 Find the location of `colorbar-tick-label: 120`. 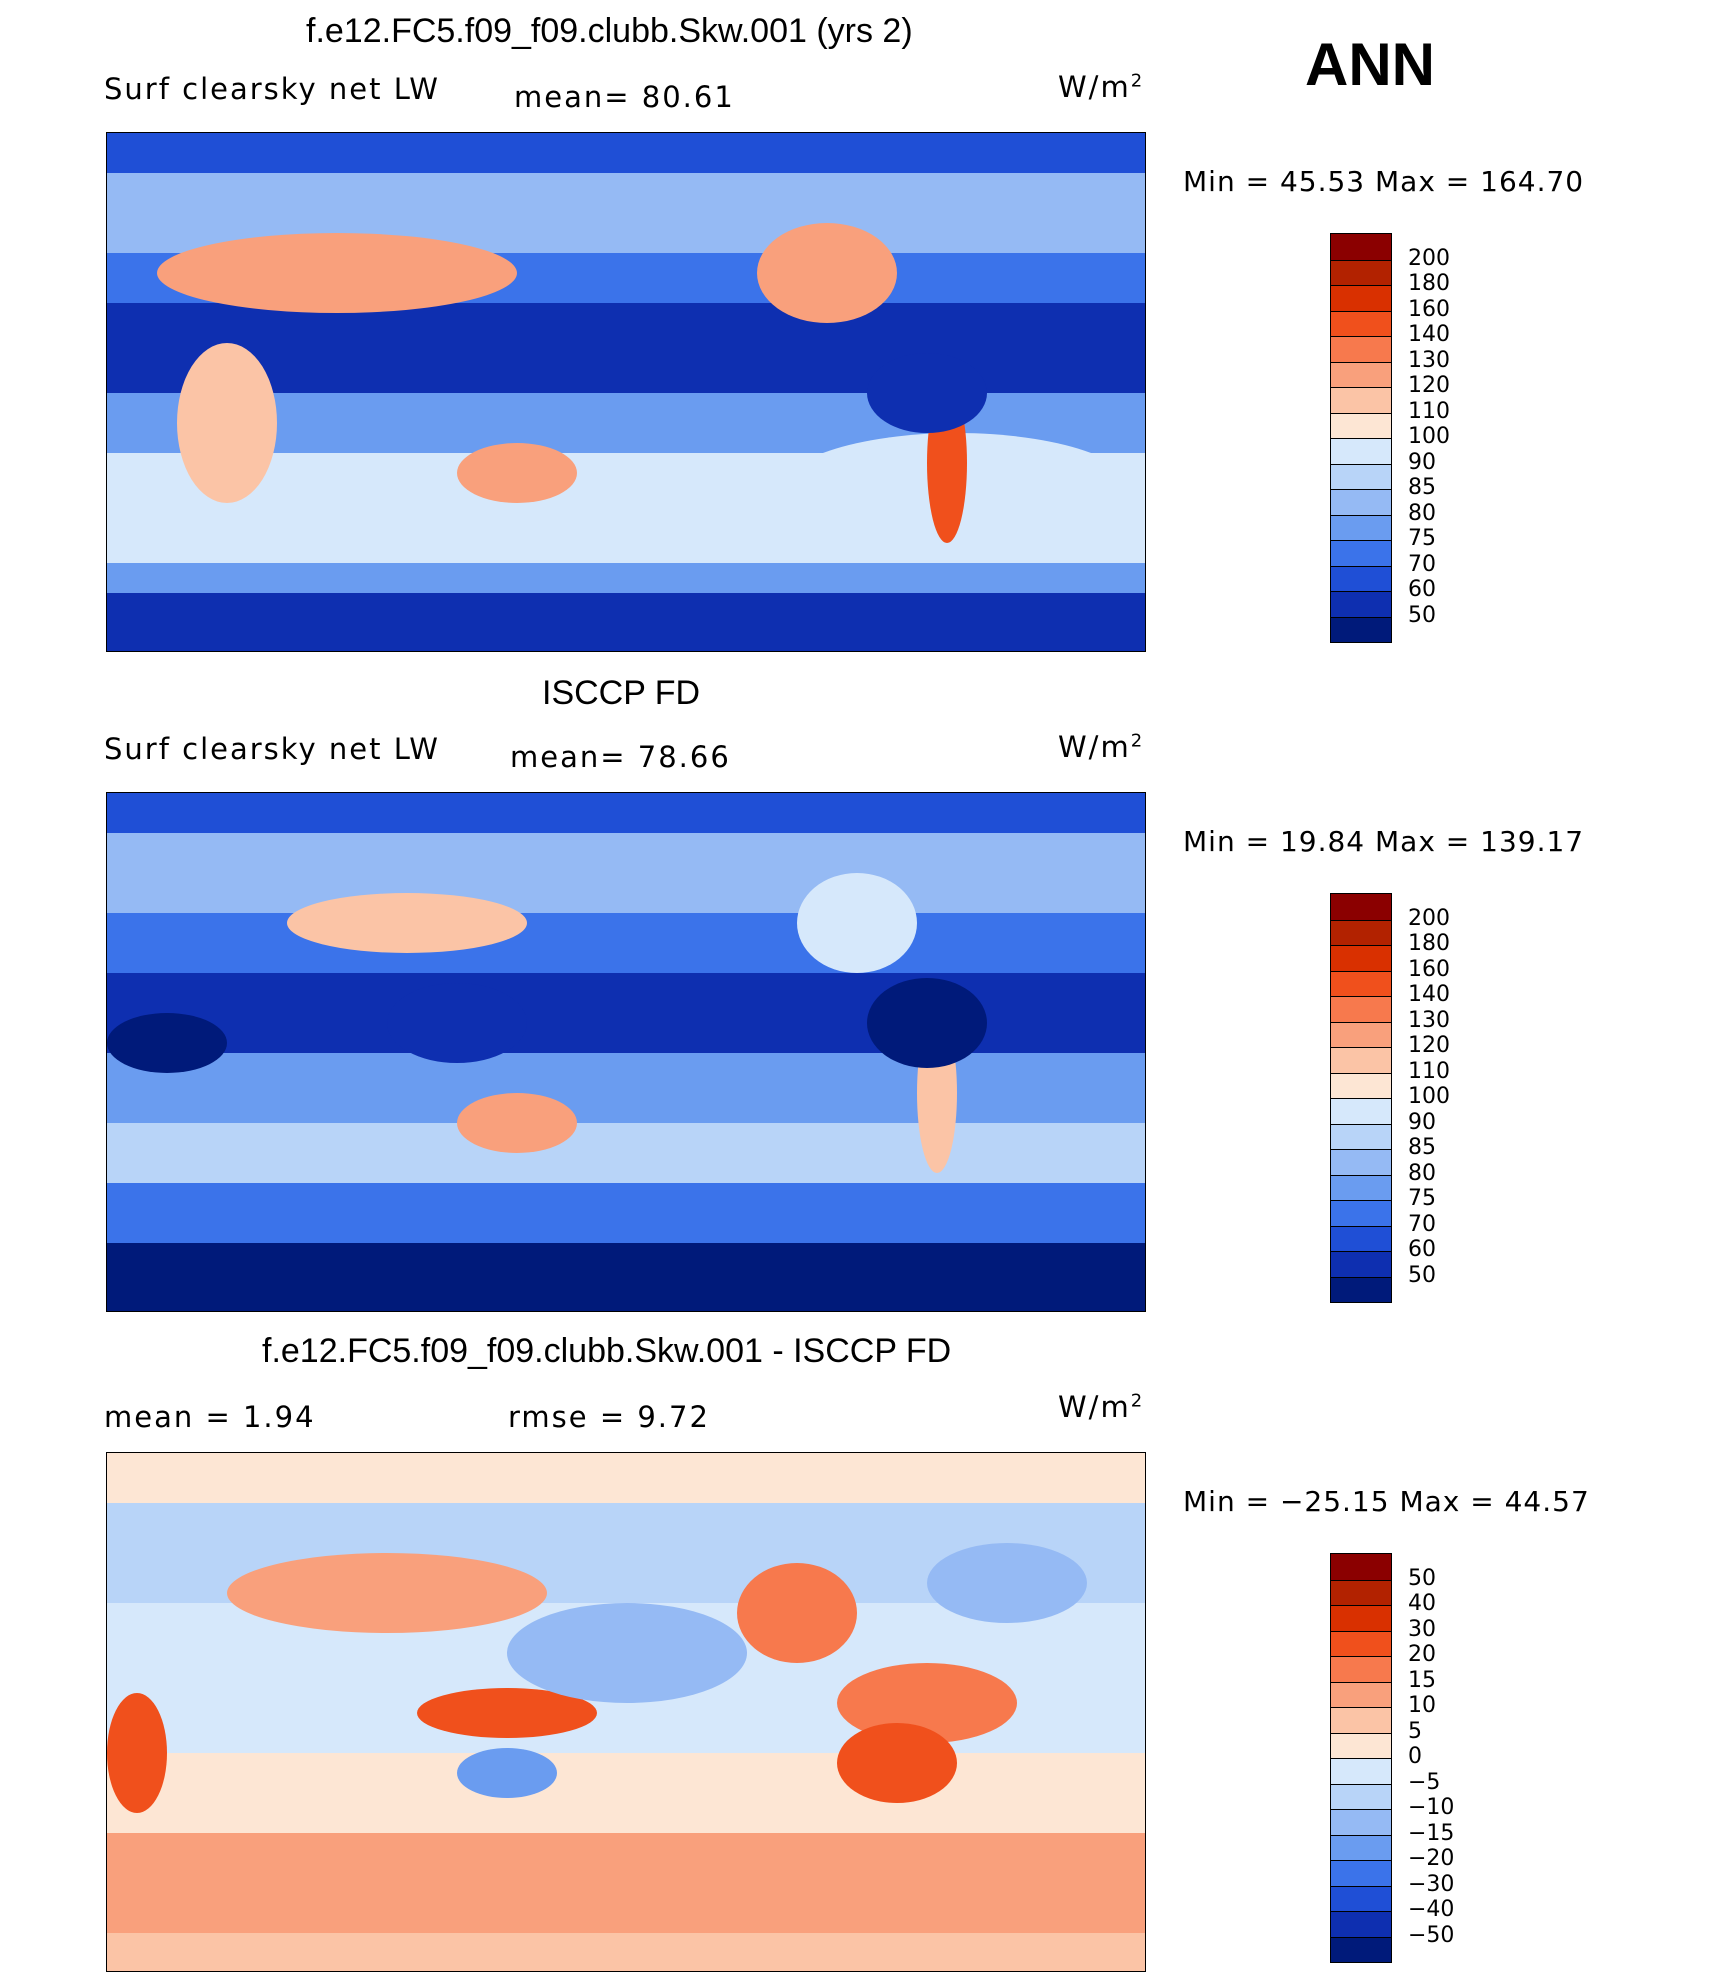

colorbar-tick-label: 120 is located at coordinates (1429, 385).